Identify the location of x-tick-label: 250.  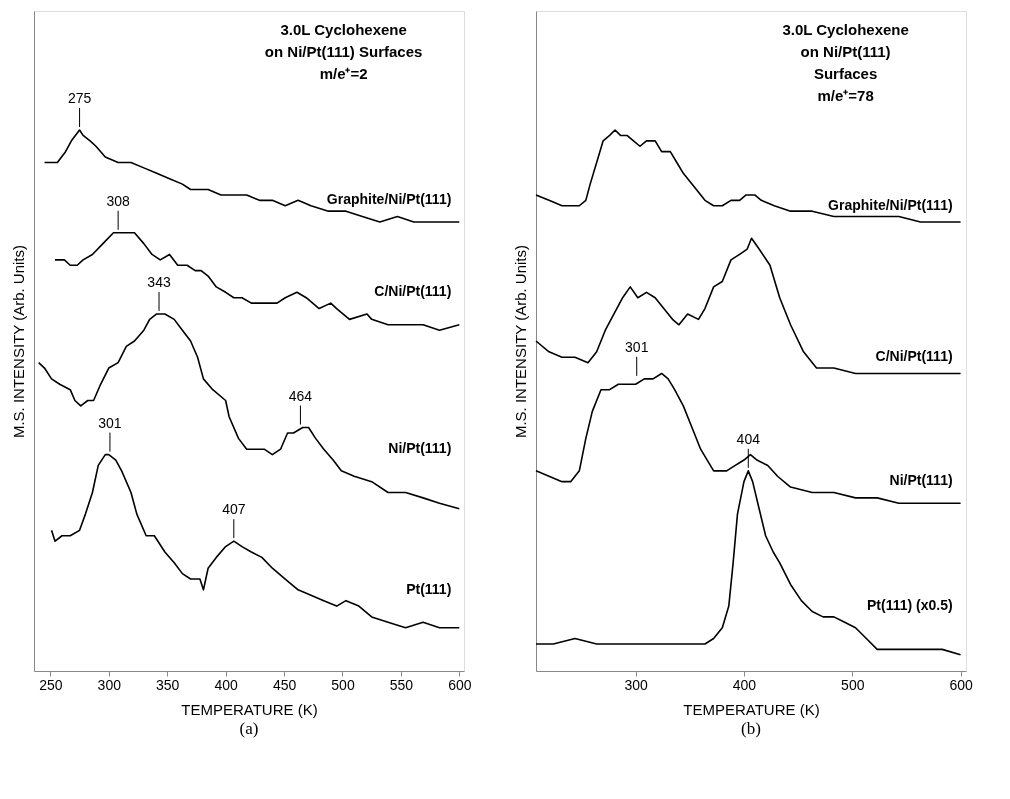
(51, 684).